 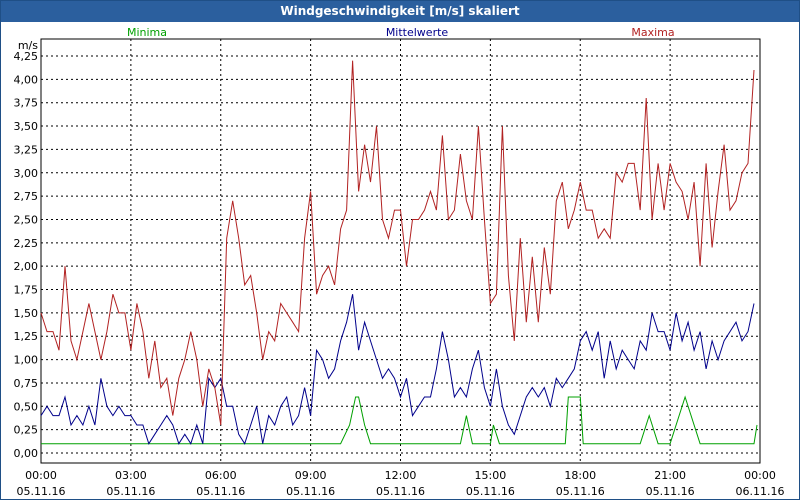 What do you see at coordinates (26, 196) in the screenshot?
I see `y-tick-label: 2,75` at bounding box center [26, 196].